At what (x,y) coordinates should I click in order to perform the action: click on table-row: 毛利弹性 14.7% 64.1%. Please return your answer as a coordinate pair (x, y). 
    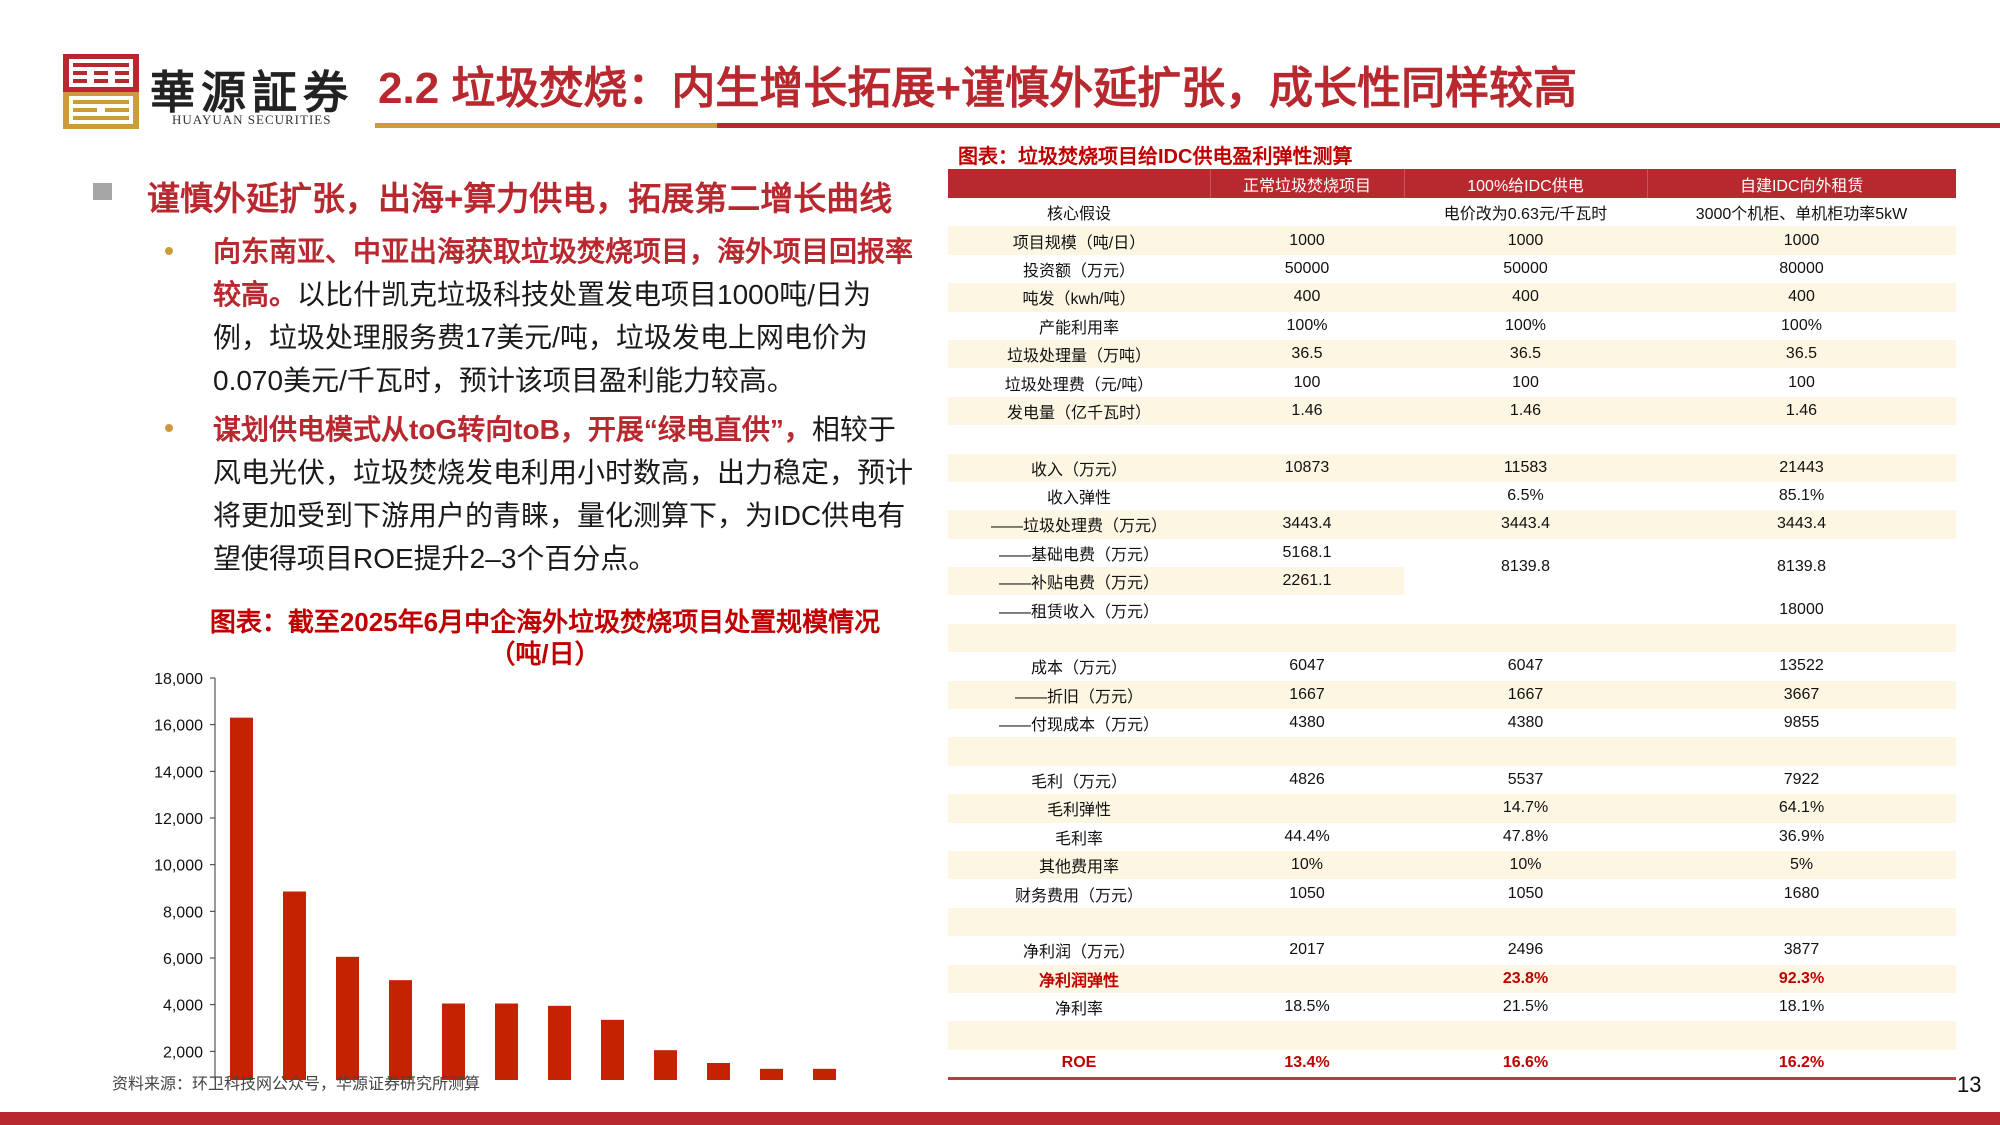
    Looking at the image, I should click on (1452, 808).